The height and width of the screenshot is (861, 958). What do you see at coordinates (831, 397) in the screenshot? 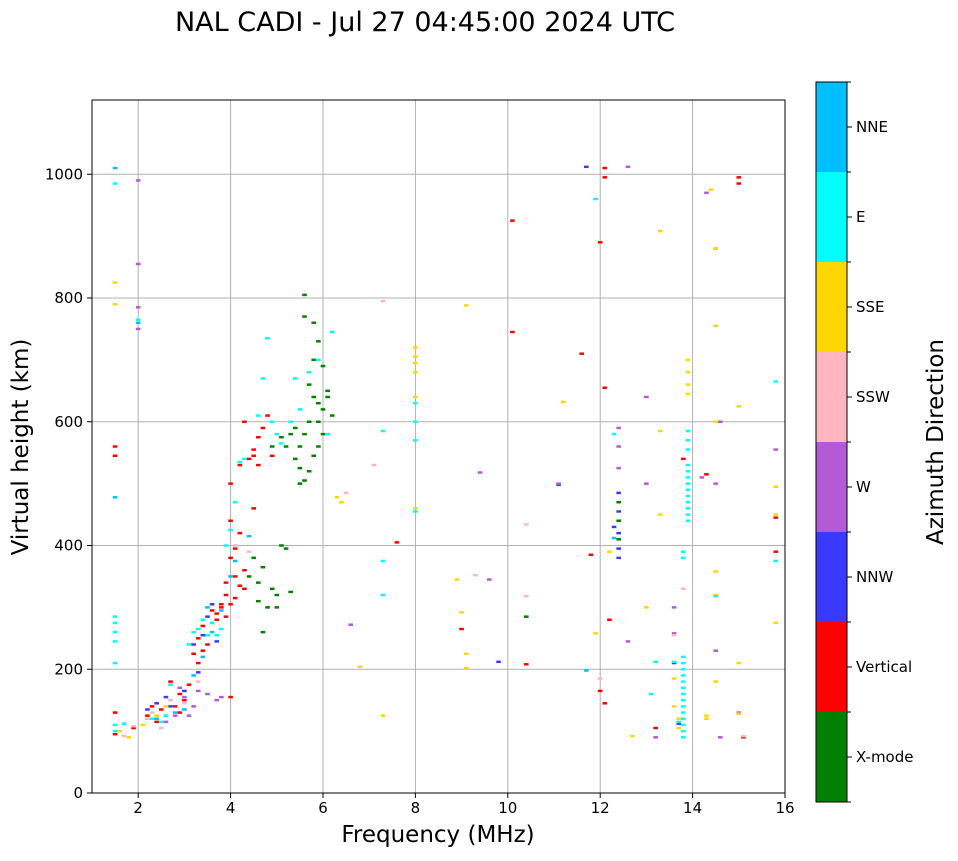
I see `colorbar-segment-ssw` at bounding box center [831, 397].